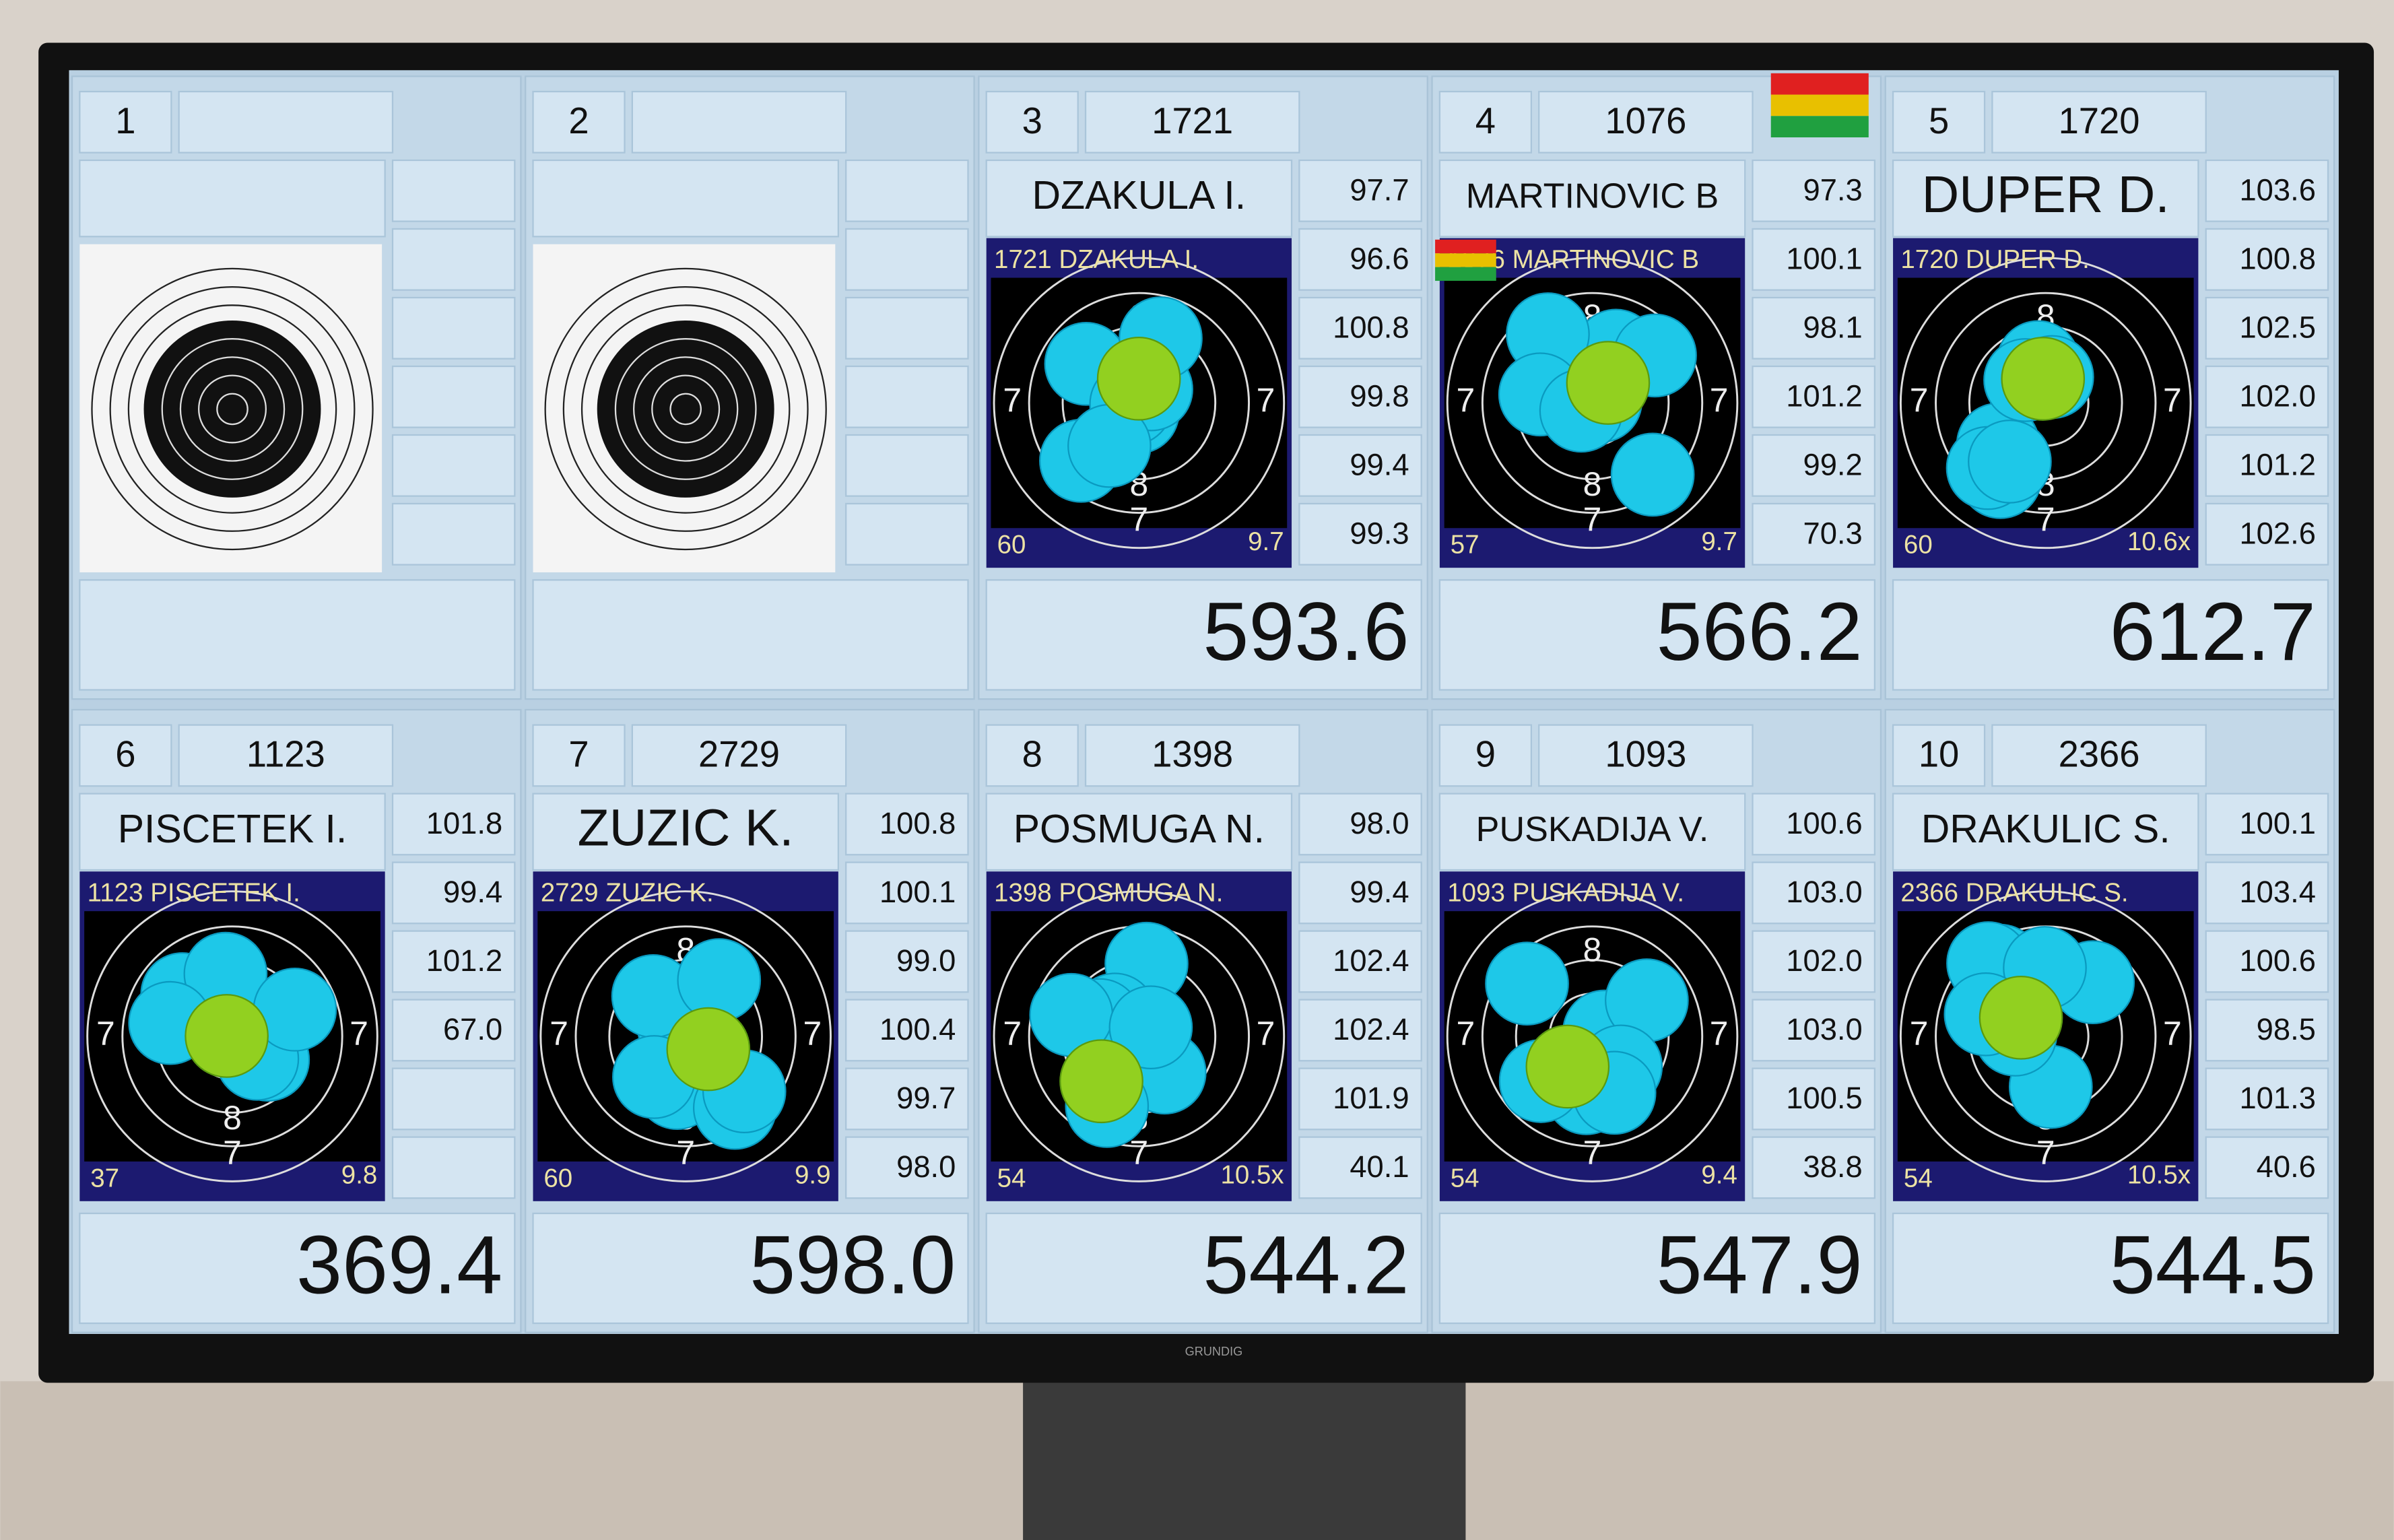 The height and width of the screenshot is (1540, 2394). I want to click on lane: 2, so click(750, 387).